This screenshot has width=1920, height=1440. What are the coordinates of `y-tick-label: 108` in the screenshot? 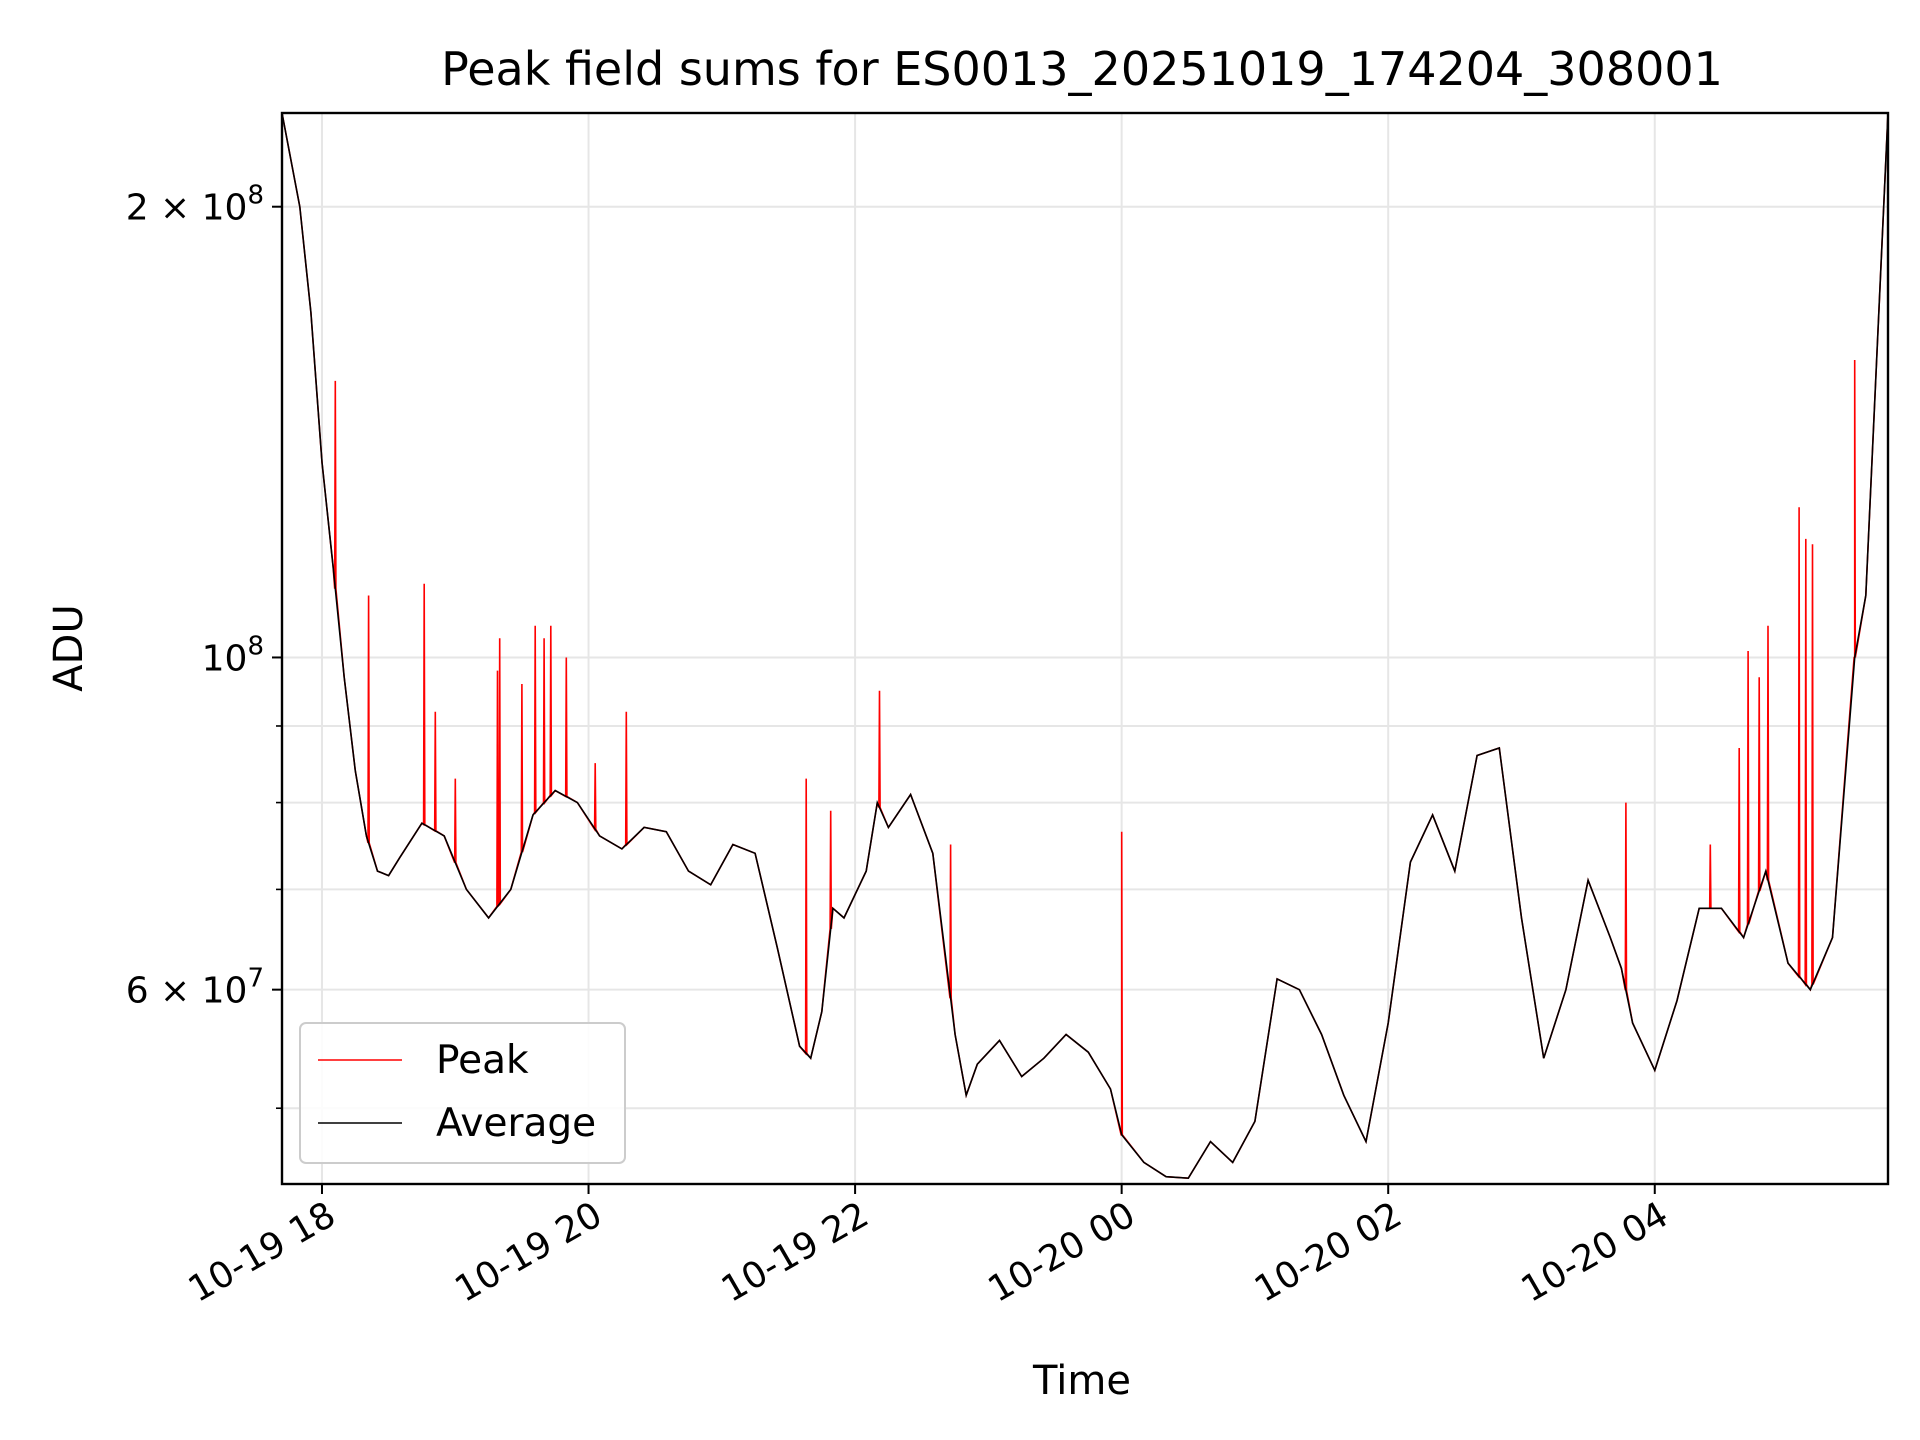 It's located at (233, 655).